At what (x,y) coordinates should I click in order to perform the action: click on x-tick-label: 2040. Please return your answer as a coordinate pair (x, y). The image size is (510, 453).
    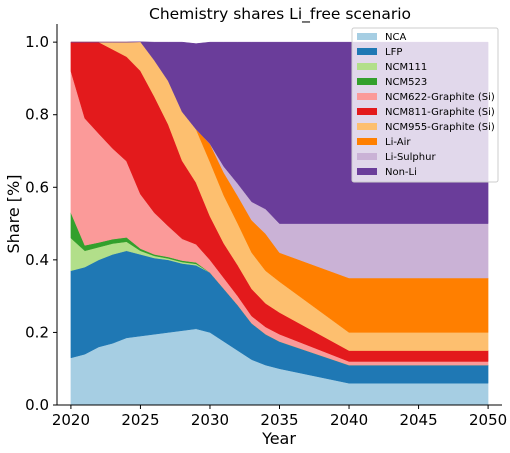
    Looking at the image, I should click on (349, 420).